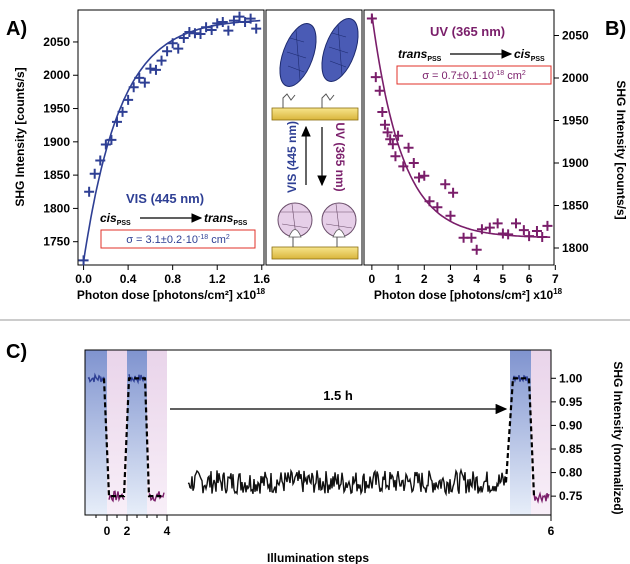 The image size is (630, 564). What do you see at coordinates (16, 352) in the screenshot?
I see `panel-letter-c: C)` at bounding box center [16, 352].